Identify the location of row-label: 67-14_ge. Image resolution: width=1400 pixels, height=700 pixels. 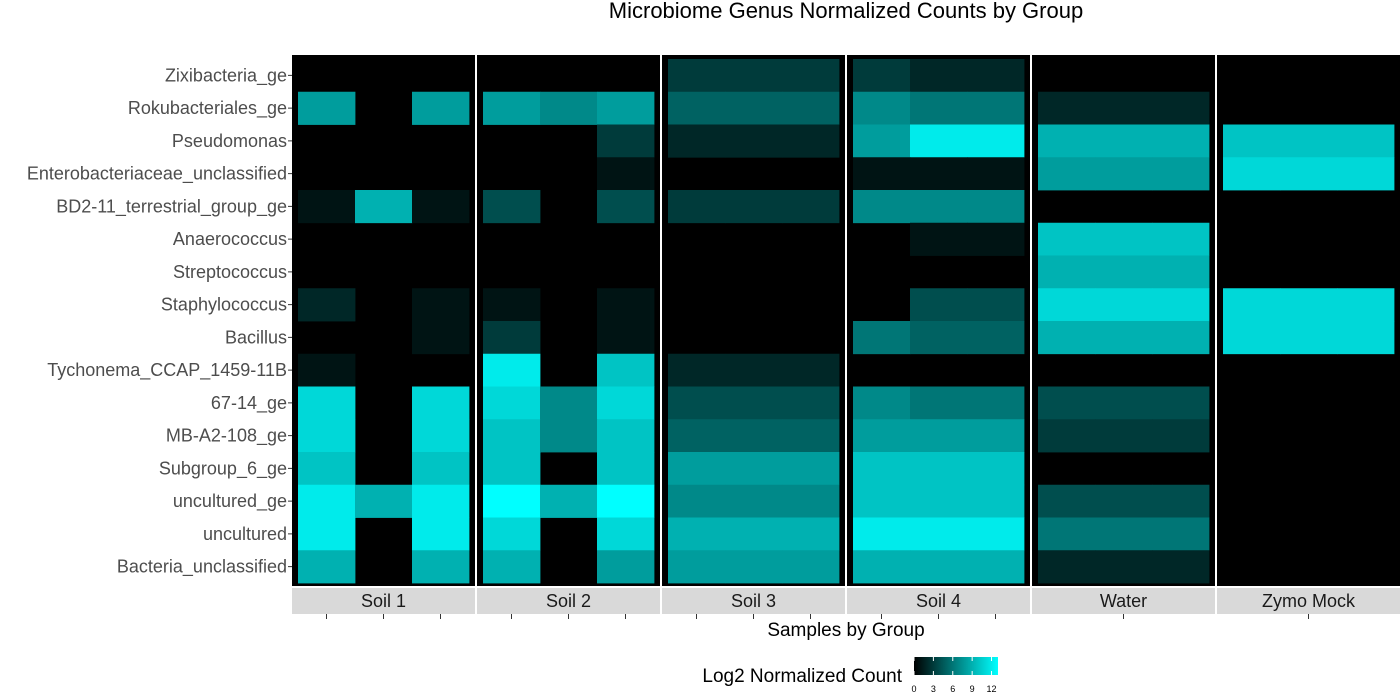
(249, 403).